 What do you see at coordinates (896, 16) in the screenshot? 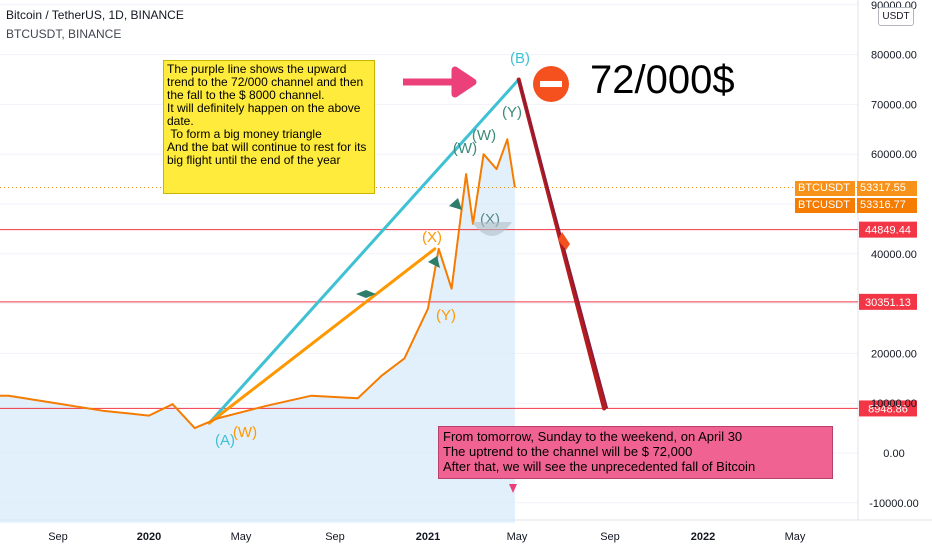
I see `currency-button: USDT` at bounding box center [896, 16].